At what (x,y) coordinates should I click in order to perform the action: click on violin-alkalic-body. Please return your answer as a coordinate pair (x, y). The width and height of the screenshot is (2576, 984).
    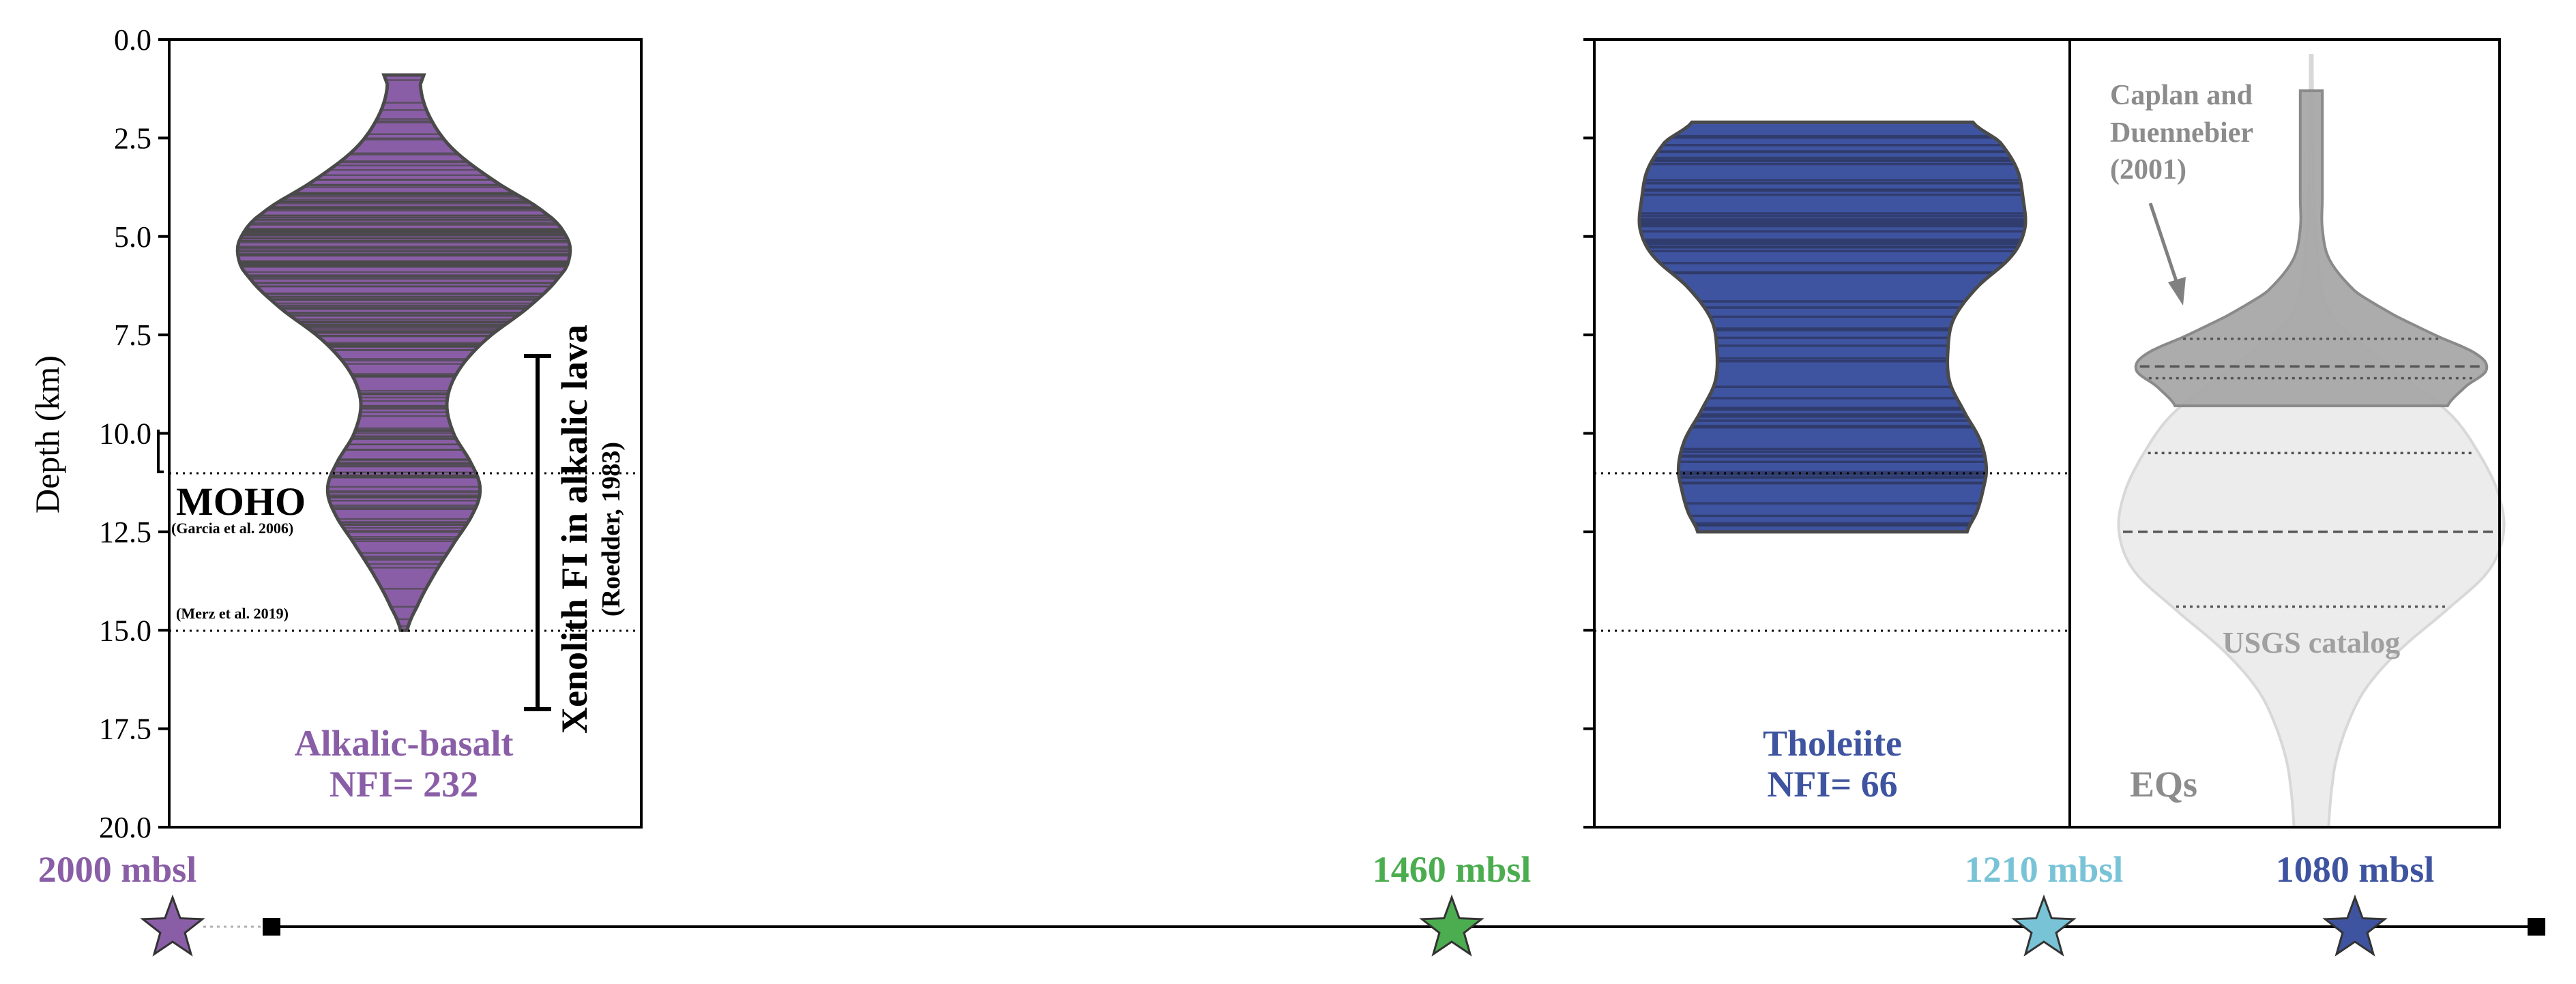
    Looking at the image, I should click on (403, 353).